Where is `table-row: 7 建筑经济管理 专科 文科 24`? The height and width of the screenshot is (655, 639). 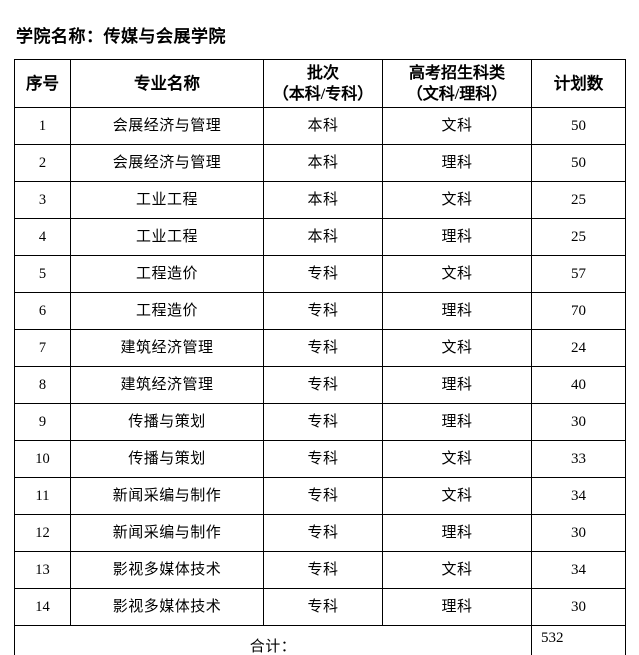
table-row: 7 建筑经济管理 专科 文科 24 is located at coordinates (320, 348).